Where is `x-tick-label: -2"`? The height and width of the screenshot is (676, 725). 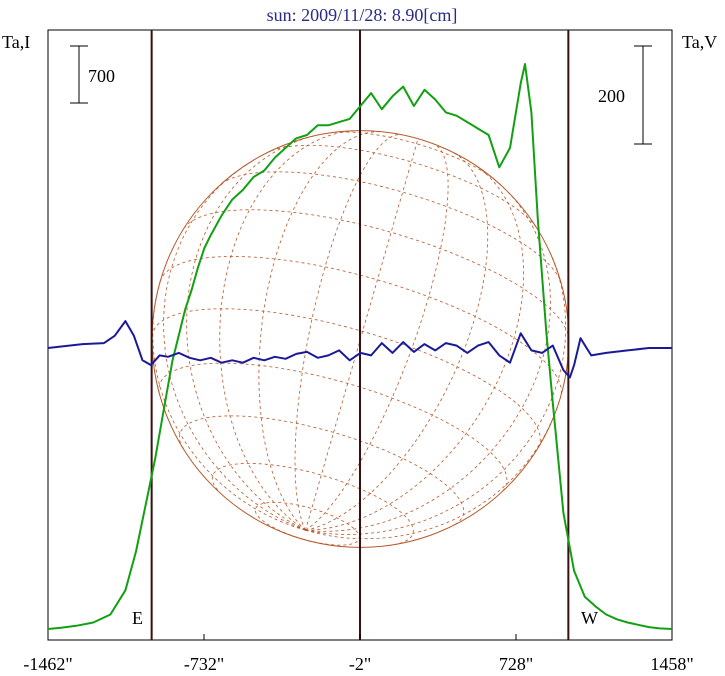
x-tick-label: -2" is located at coordinates (360, 664).